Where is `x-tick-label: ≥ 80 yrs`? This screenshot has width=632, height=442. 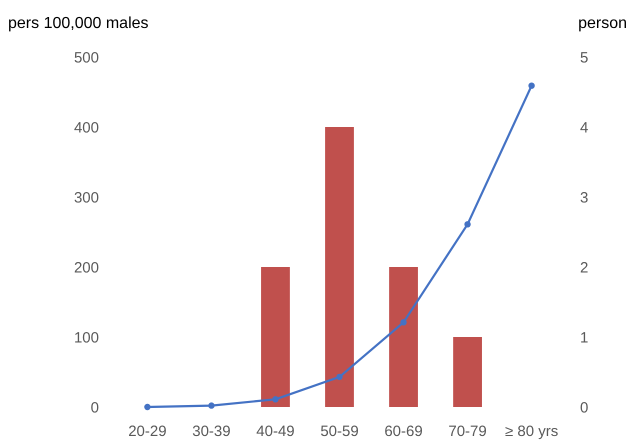
x-tick-label: ≥ 80 yrs is located at coordinates (531, 431).